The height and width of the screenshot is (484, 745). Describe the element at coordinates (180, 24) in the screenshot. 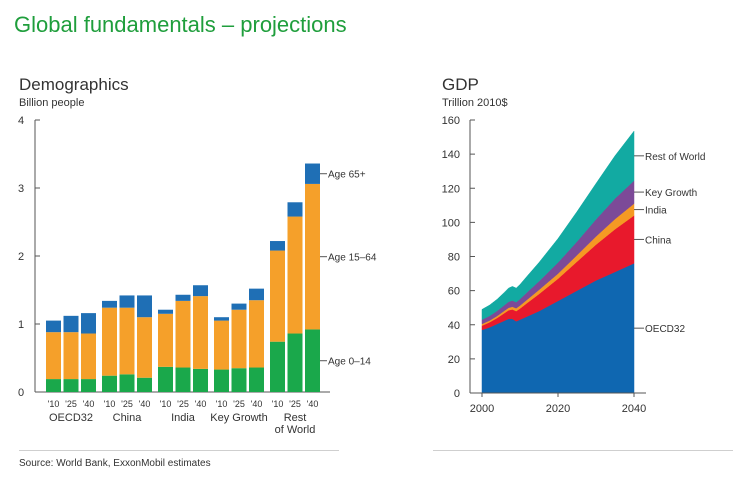

I see `page-title: Global fundamentals – projections` at that location.